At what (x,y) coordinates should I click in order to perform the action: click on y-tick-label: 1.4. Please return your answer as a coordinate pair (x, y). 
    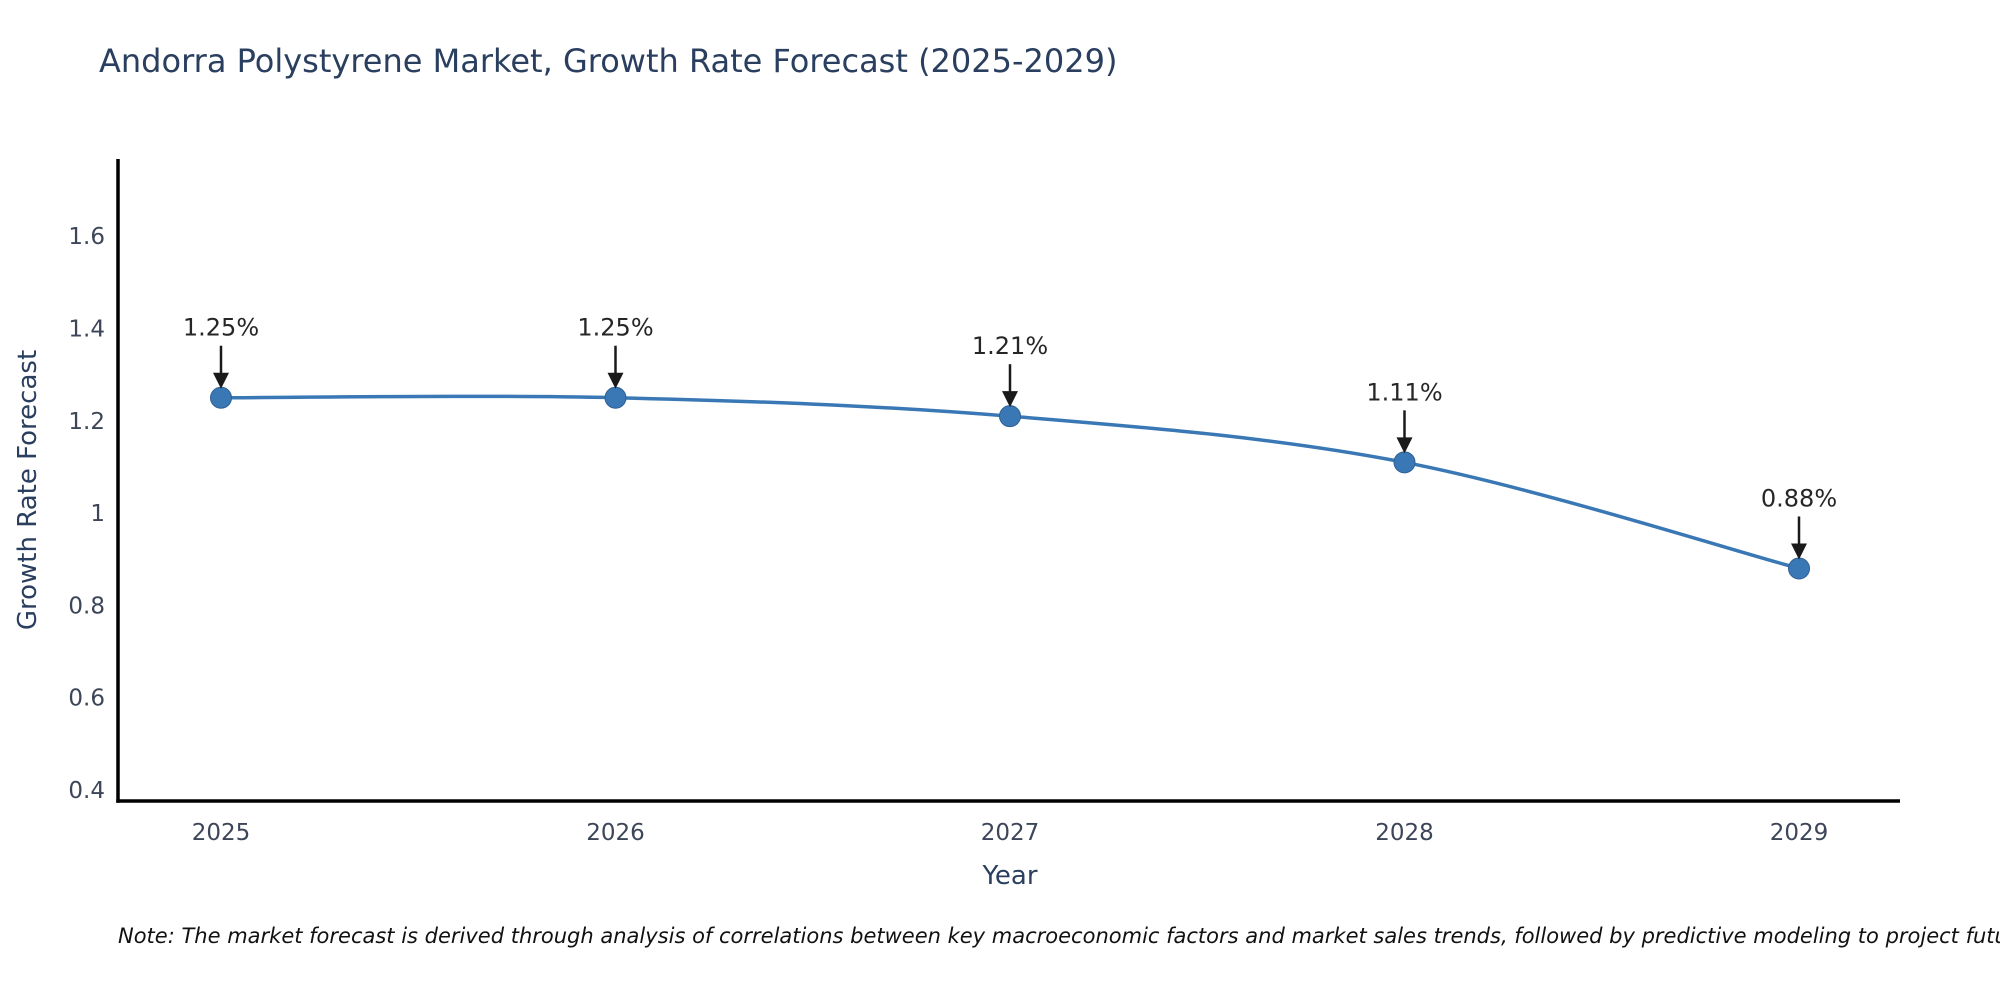
    Looking at the image, I should click on (86, 330).